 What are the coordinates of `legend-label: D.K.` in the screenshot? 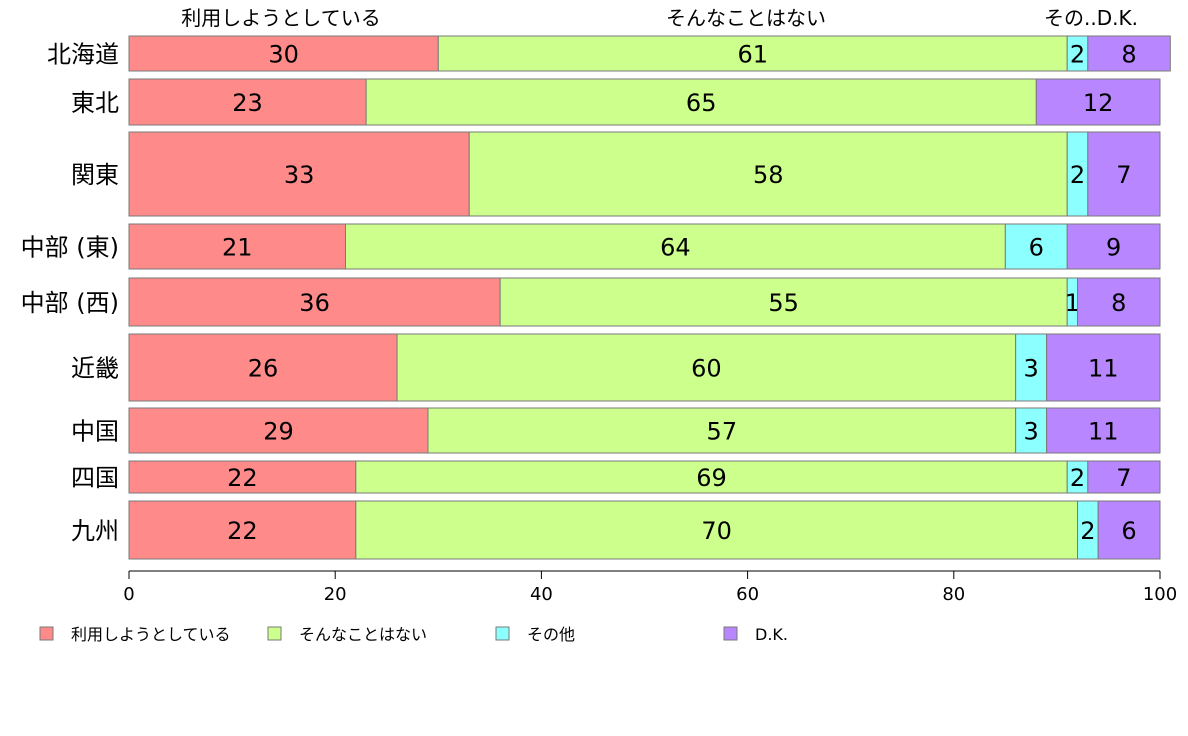 It's located at (771, 634).